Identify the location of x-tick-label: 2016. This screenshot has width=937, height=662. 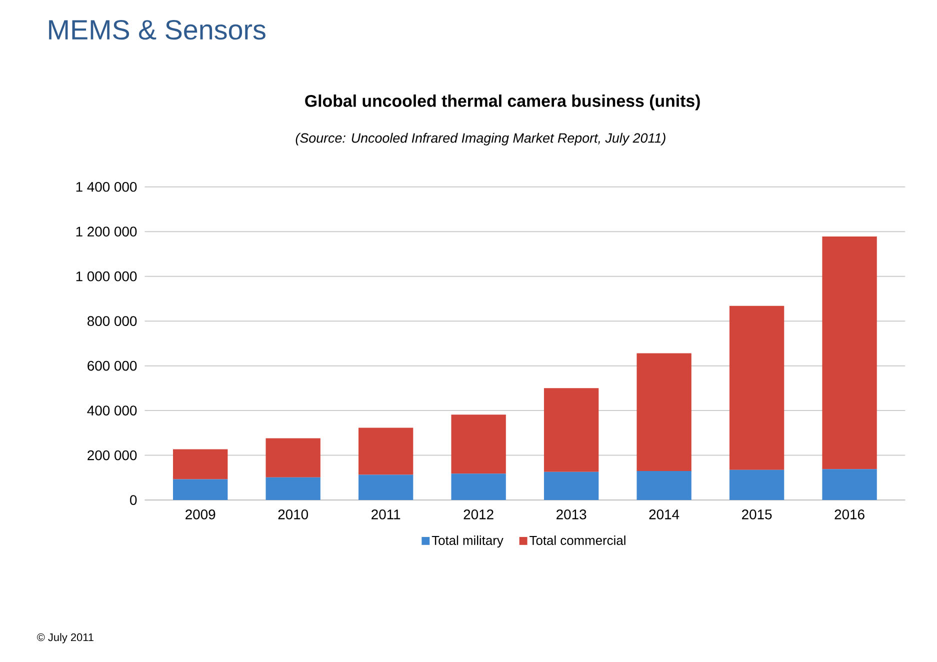
(849, 514).